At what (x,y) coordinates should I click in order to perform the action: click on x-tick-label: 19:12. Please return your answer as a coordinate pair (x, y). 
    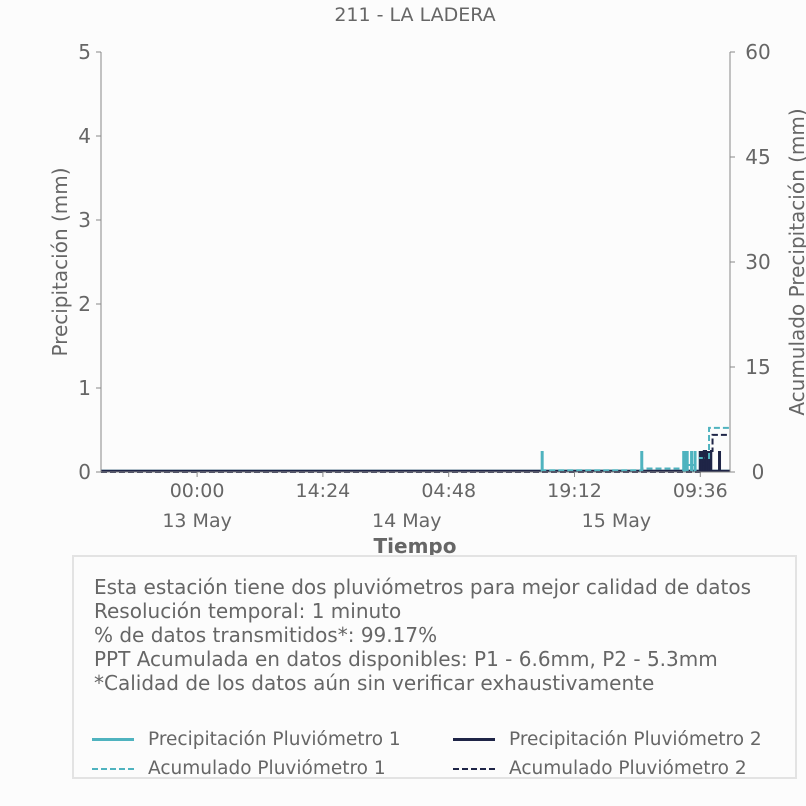
    Looking at the image, I should click on (574, 491).